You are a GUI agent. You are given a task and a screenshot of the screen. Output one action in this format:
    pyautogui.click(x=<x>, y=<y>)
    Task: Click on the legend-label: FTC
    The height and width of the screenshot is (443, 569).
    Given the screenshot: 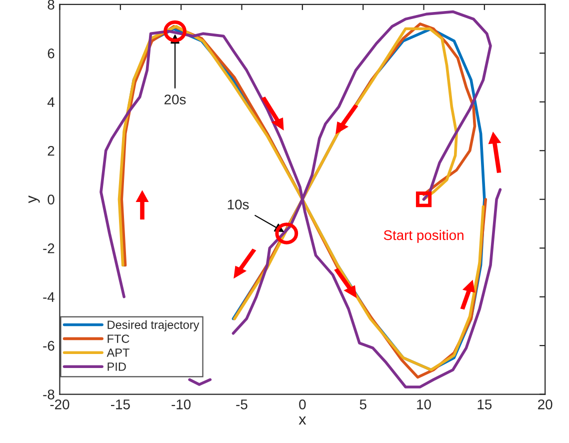 What is the action you would take?
    pyautogui.click(x=119, y=338)
    